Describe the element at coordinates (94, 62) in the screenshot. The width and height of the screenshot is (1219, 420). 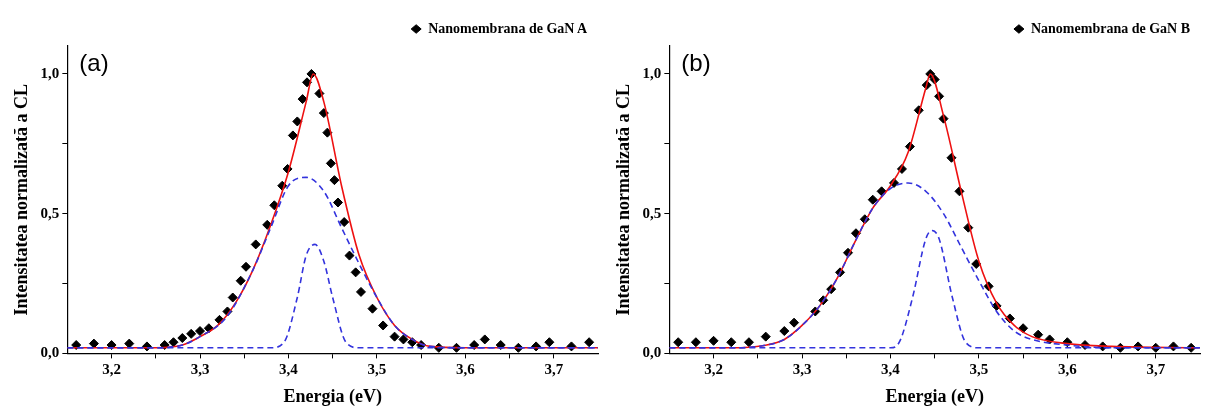
I see `annotation: (a)` at that location.